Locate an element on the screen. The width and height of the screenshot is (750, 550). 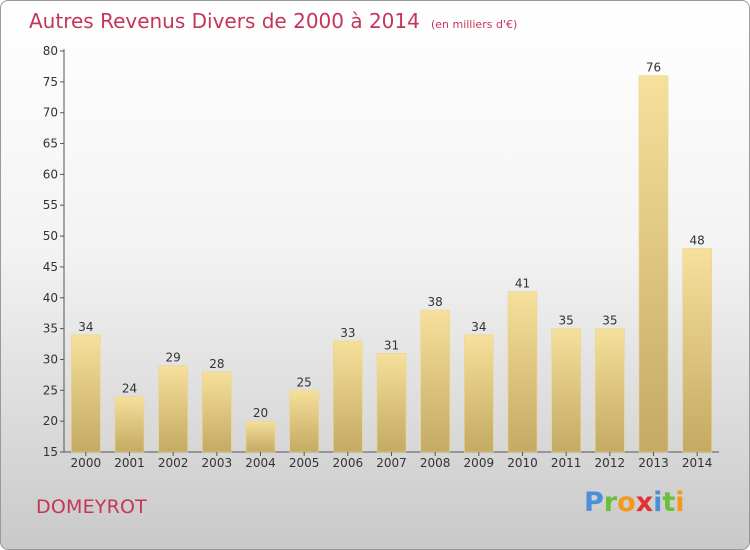
x-tick-label: 2007 is located at coordinates (391, 463).